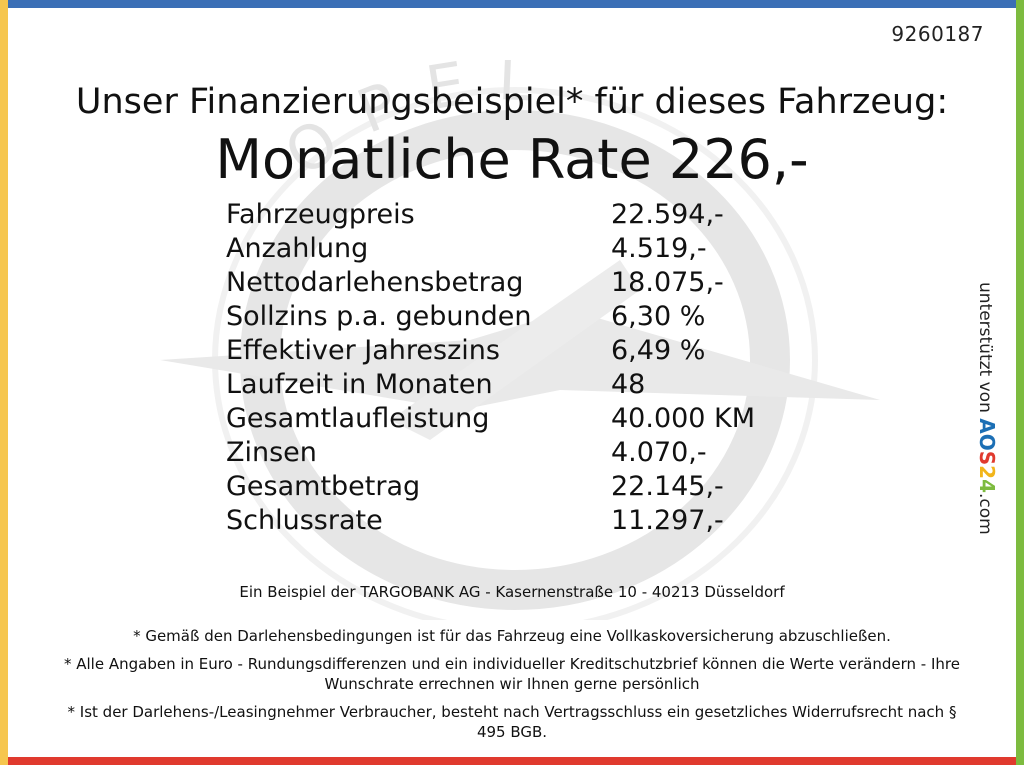 The width and height of the screenshot is (1024, 765). I want to click on brand-letter-o: O, so click(987, 442).